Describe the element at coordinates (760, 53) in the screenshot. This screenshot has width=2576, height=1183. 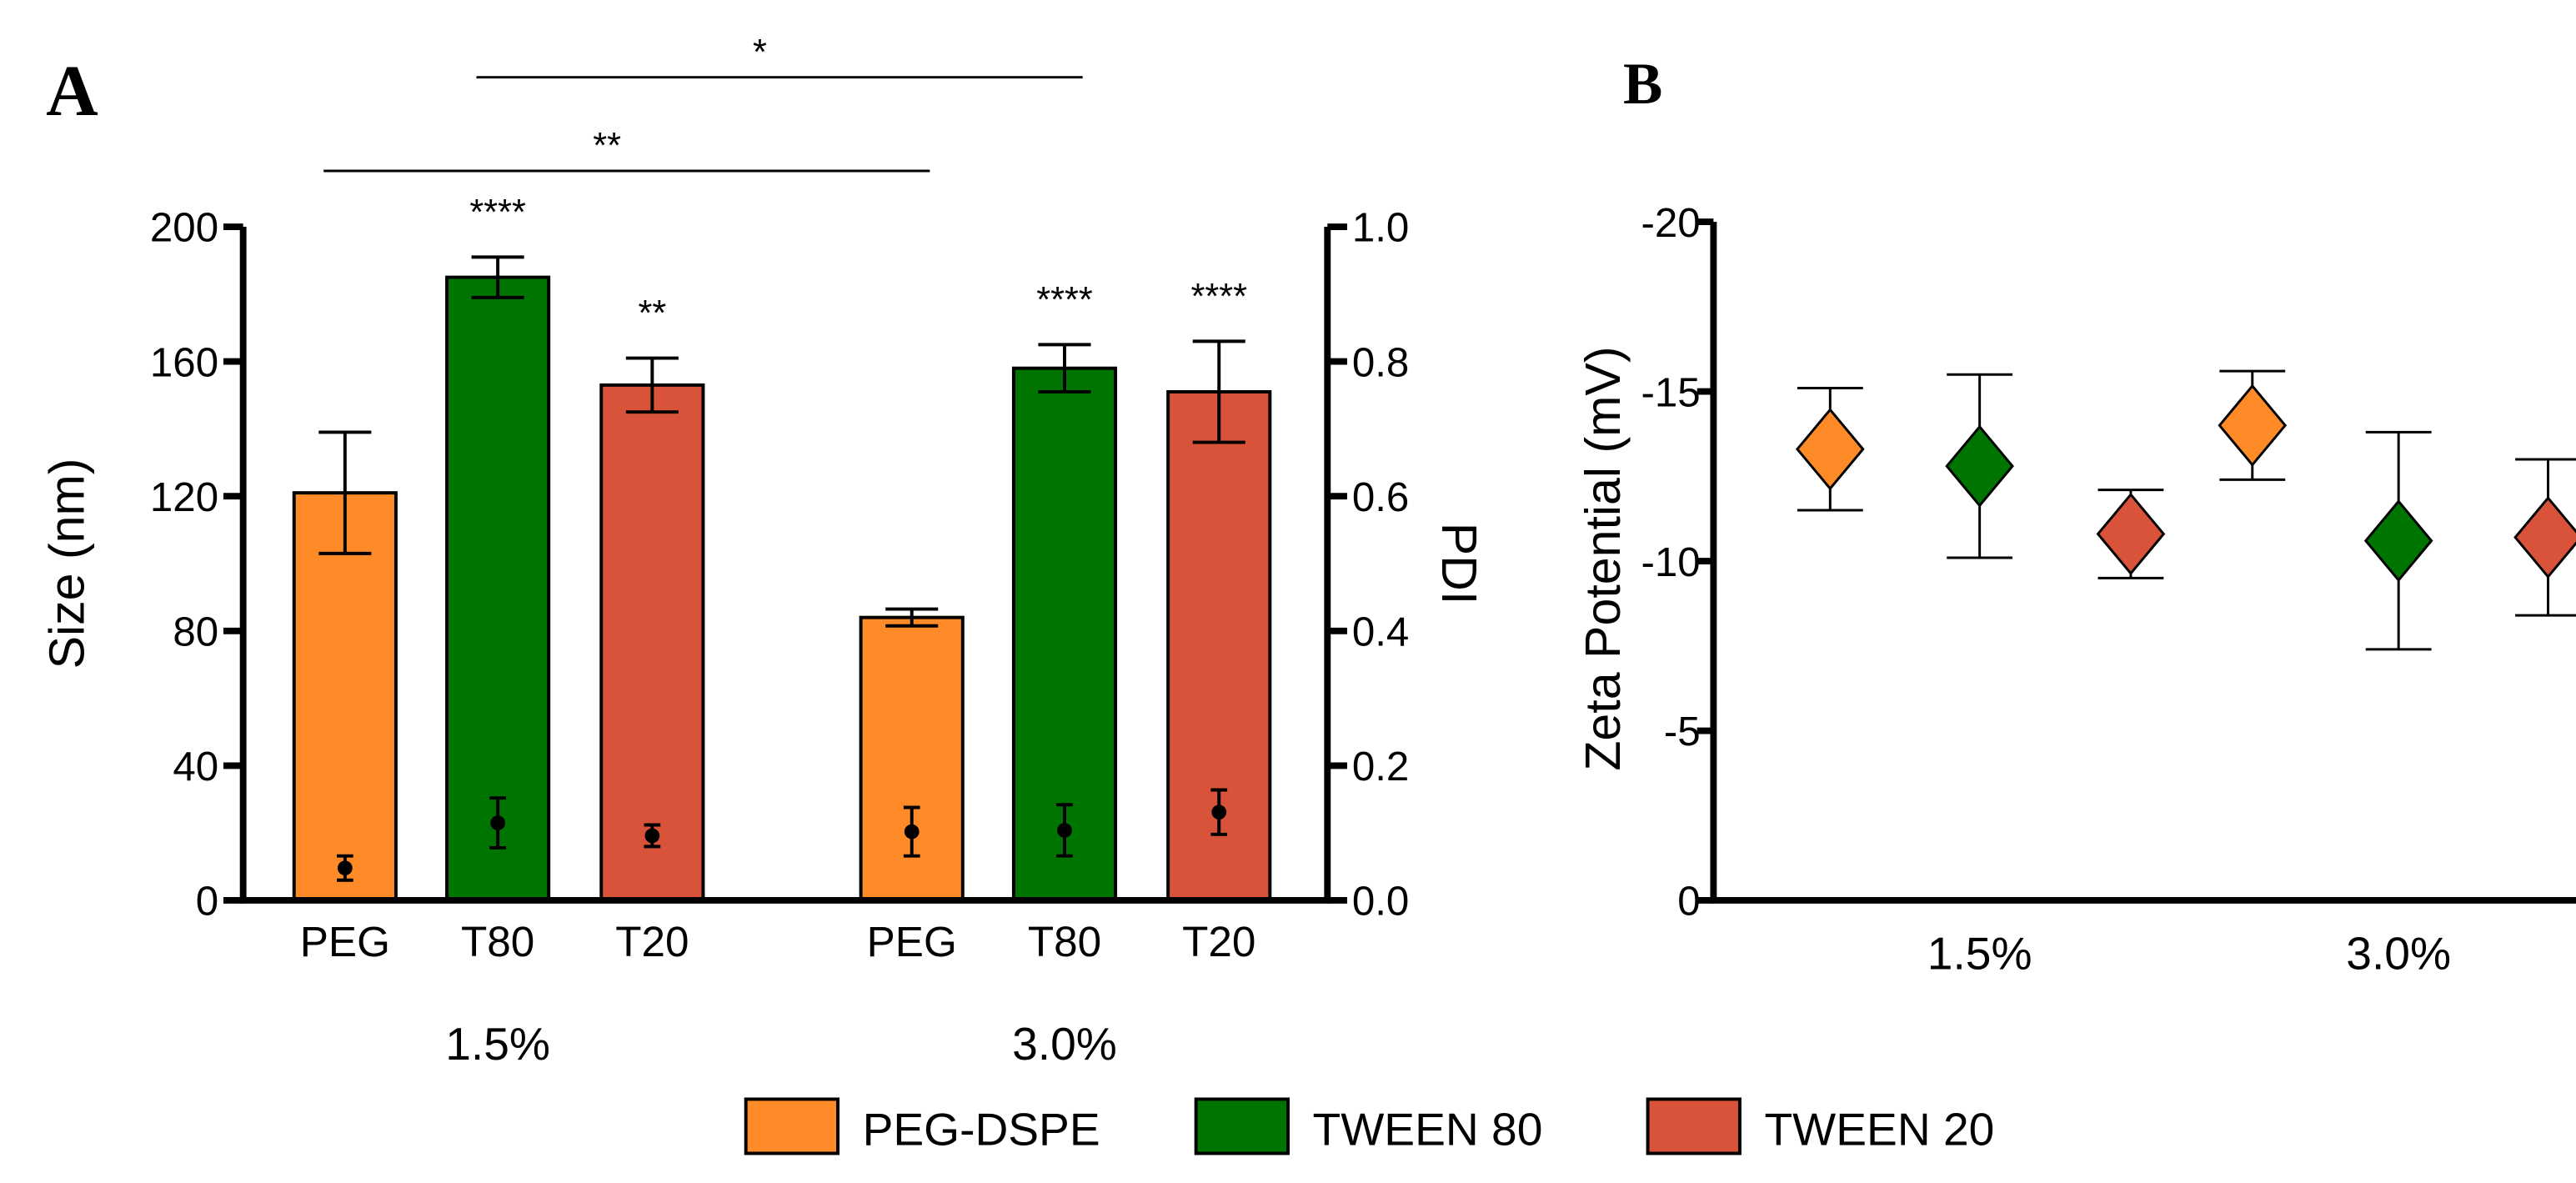
I see `bracket-label: *` at that location.